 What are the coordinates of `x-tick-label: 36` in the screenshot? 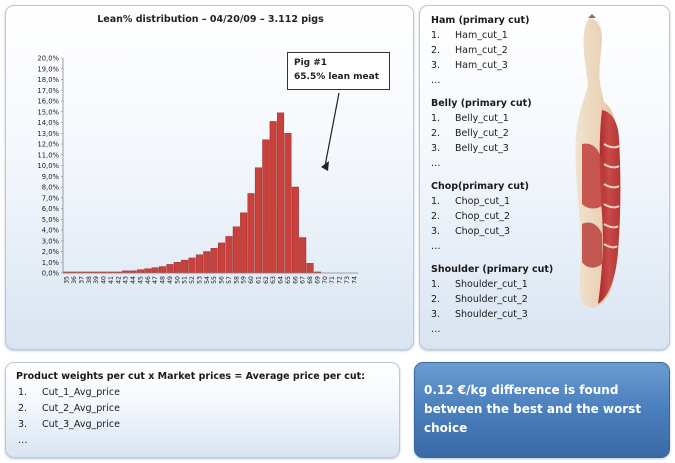 It's located at (74, 280).